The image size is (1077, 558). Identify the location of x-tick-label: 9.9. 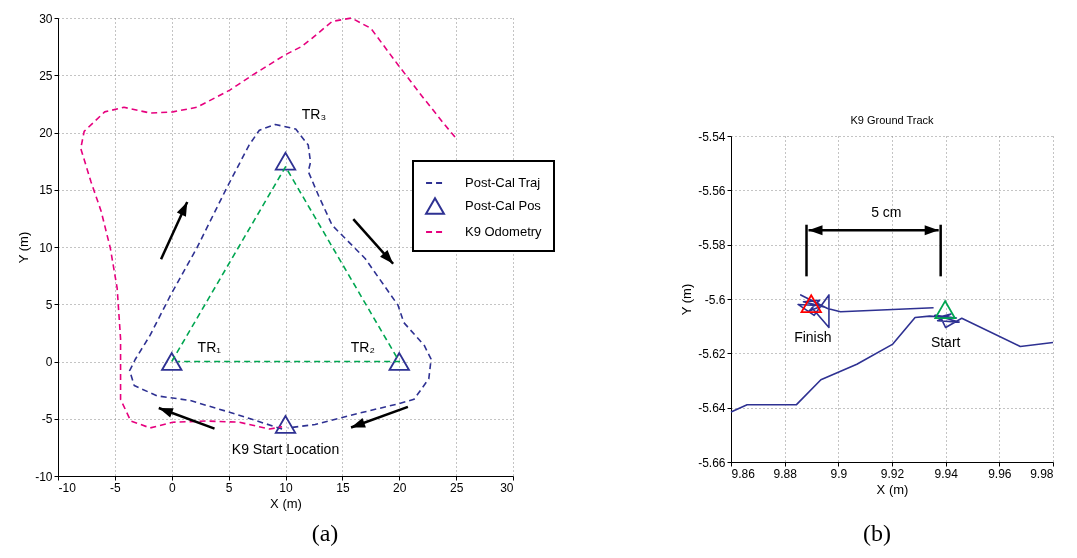
(839, 473).